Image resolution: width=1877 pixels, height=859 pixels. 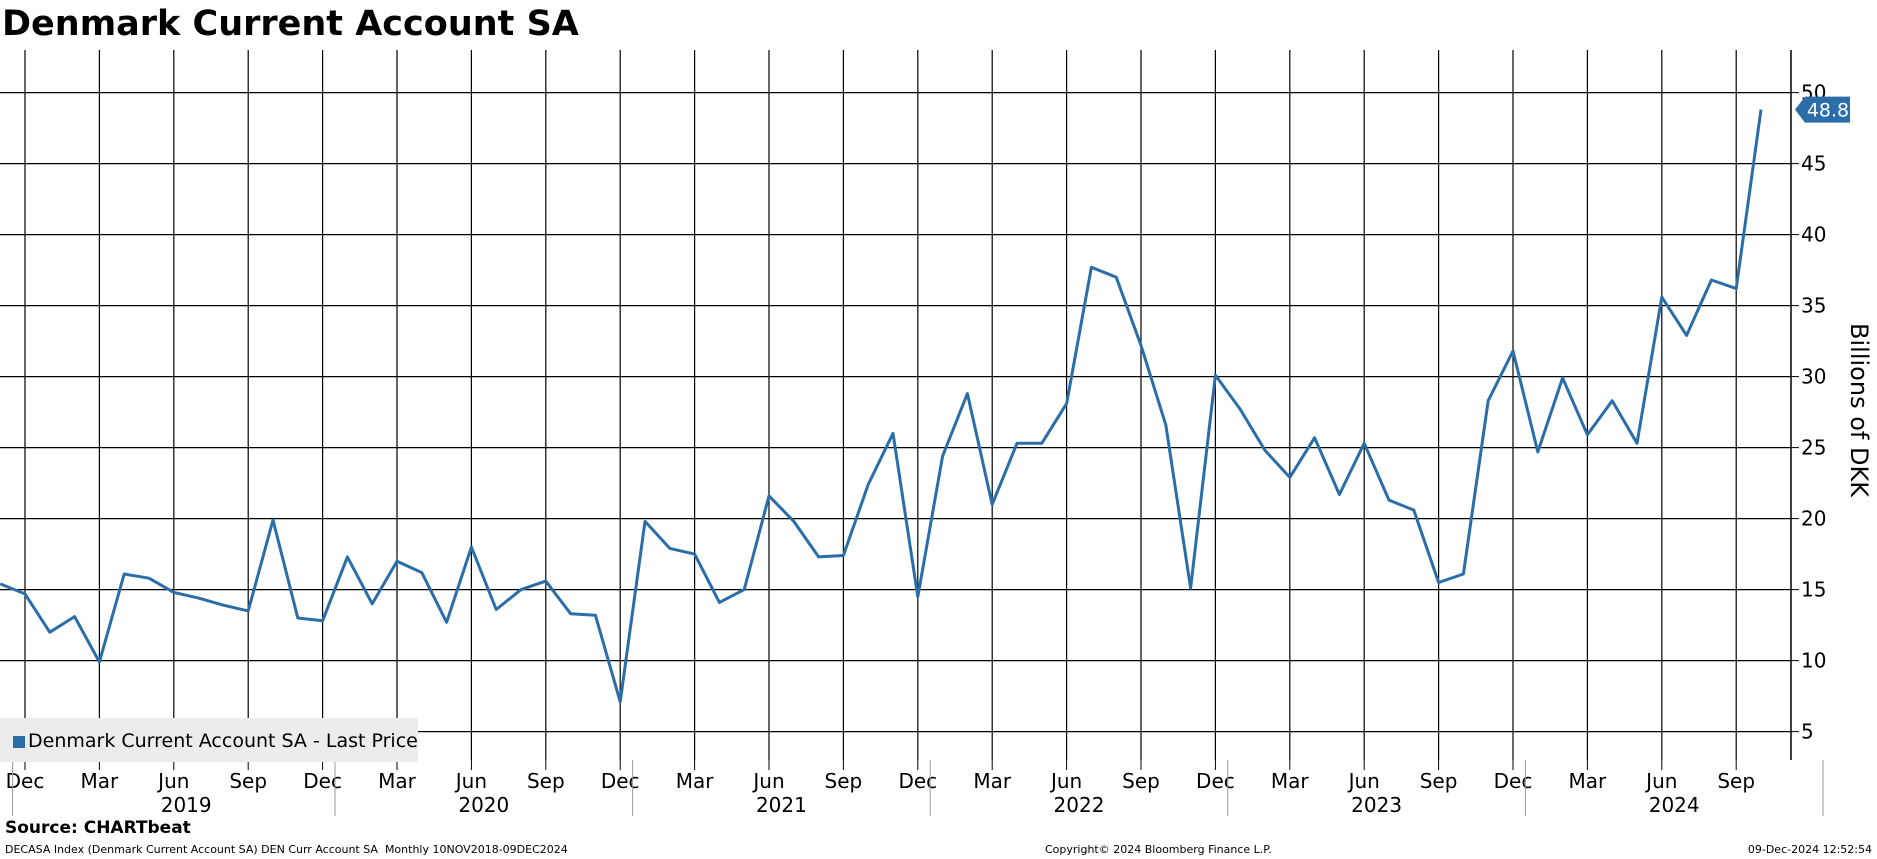 I want to click on last-value-badge, so click(x=1822, y=109).